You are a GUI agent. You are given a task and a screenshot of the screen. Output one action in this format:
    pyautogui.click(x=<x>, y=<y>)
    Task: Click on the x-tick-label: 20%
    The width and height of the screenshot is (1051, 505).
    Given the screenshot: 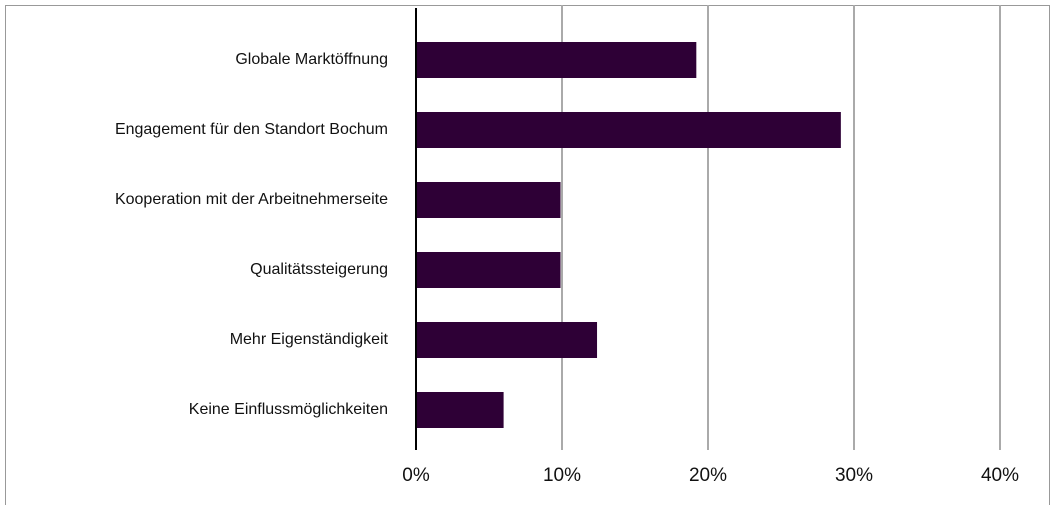 What is the action you would take?
    pyautogui.click(x=708, y=475)
    